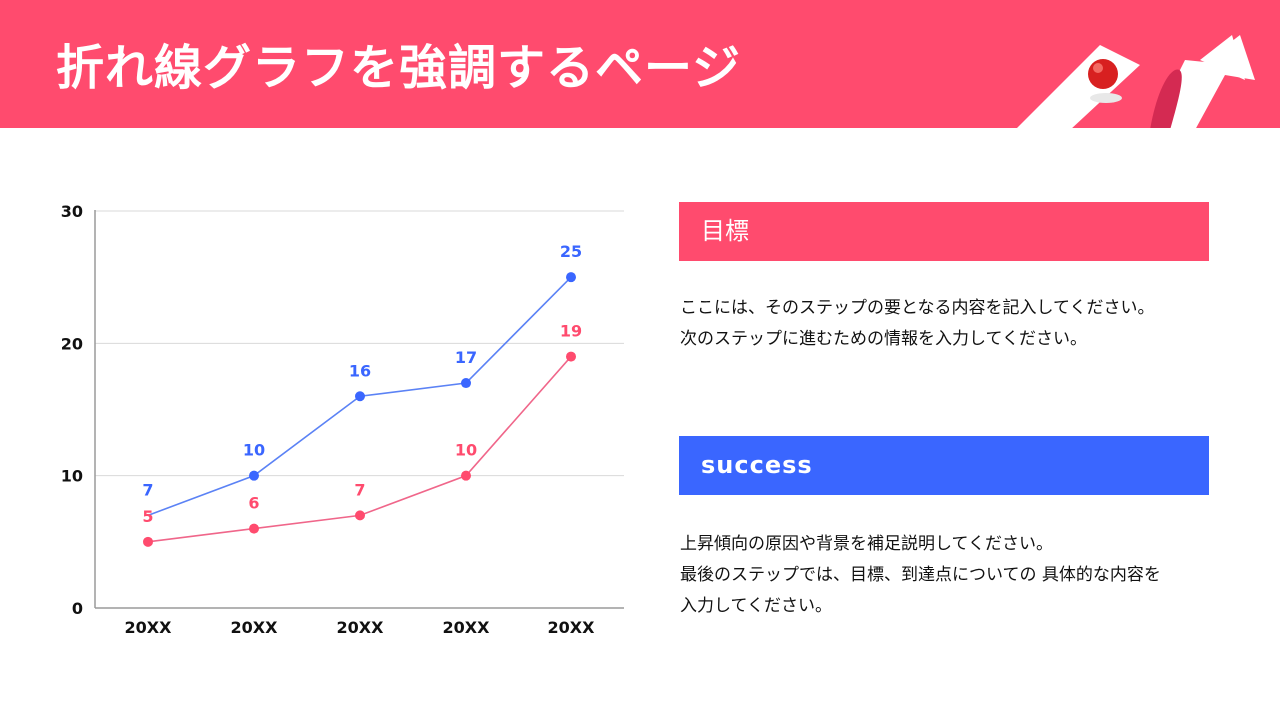 The width and height of the screenshot is (1280, 720). What do you see at coordinates (360, 370) in the screenshot?
I see `data-label: 16` at bounding box center [360, 370].